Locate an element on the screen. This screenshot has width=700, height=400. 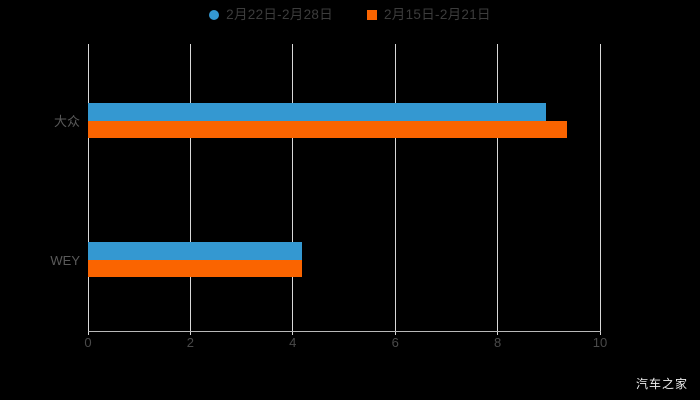
y-axis-label: 大众 is located at coordinates (66, 121).